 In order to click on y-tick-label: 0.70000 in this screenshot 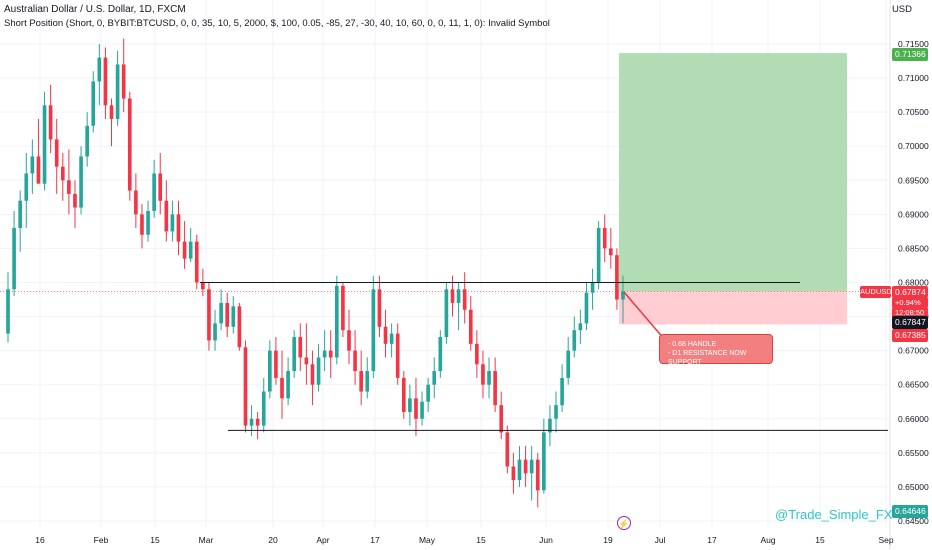, I will do `click(913, 146)`.